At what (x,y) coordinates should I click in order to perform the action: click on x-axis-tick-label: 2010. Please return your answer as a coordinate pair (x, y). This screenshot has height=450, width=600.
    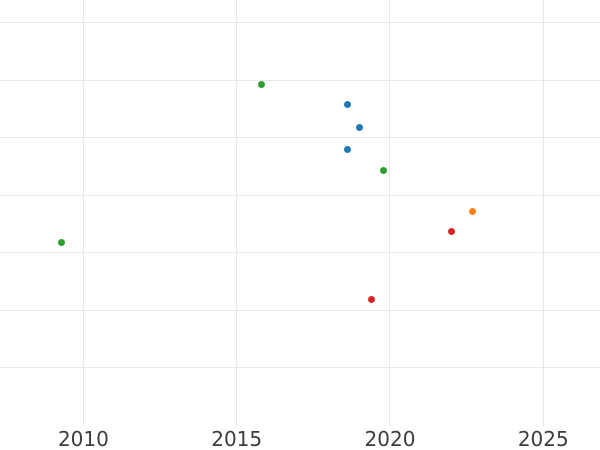
    Looking at the image, I should click on (83, 438).